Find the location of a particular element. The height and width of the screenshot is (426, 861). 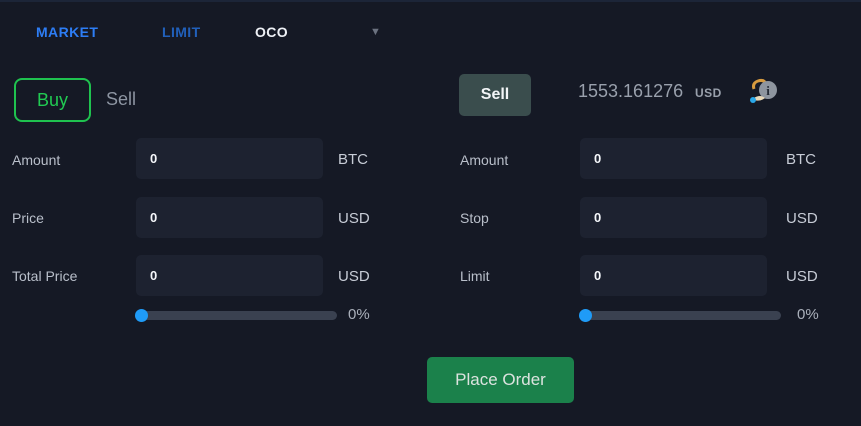

tab-oco: OCO is located at coordinates (272, 32).